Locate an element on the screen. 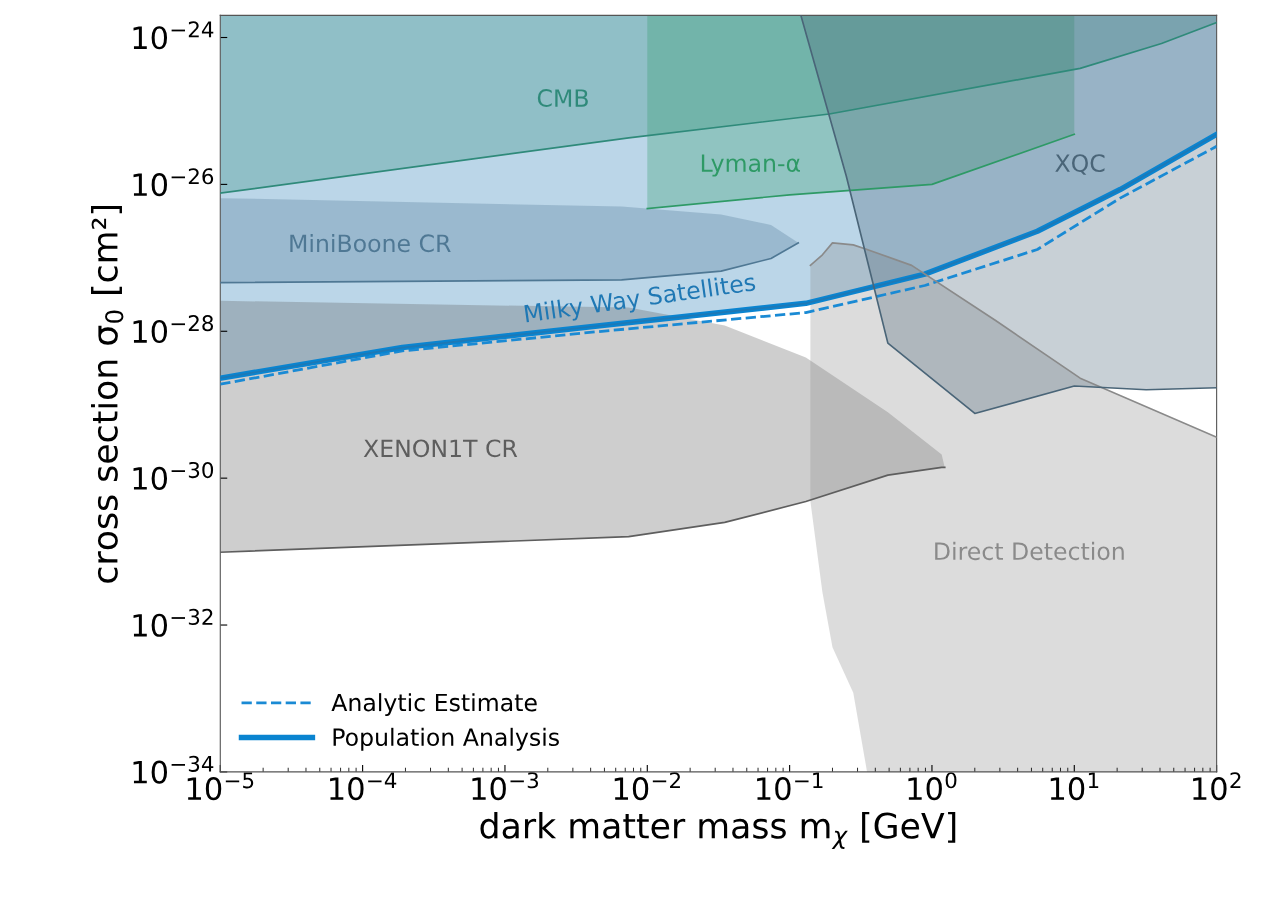 The image size is (1266, 906). y-tick-label: 10$^{−26}$ is located at coordinates (173, 182).